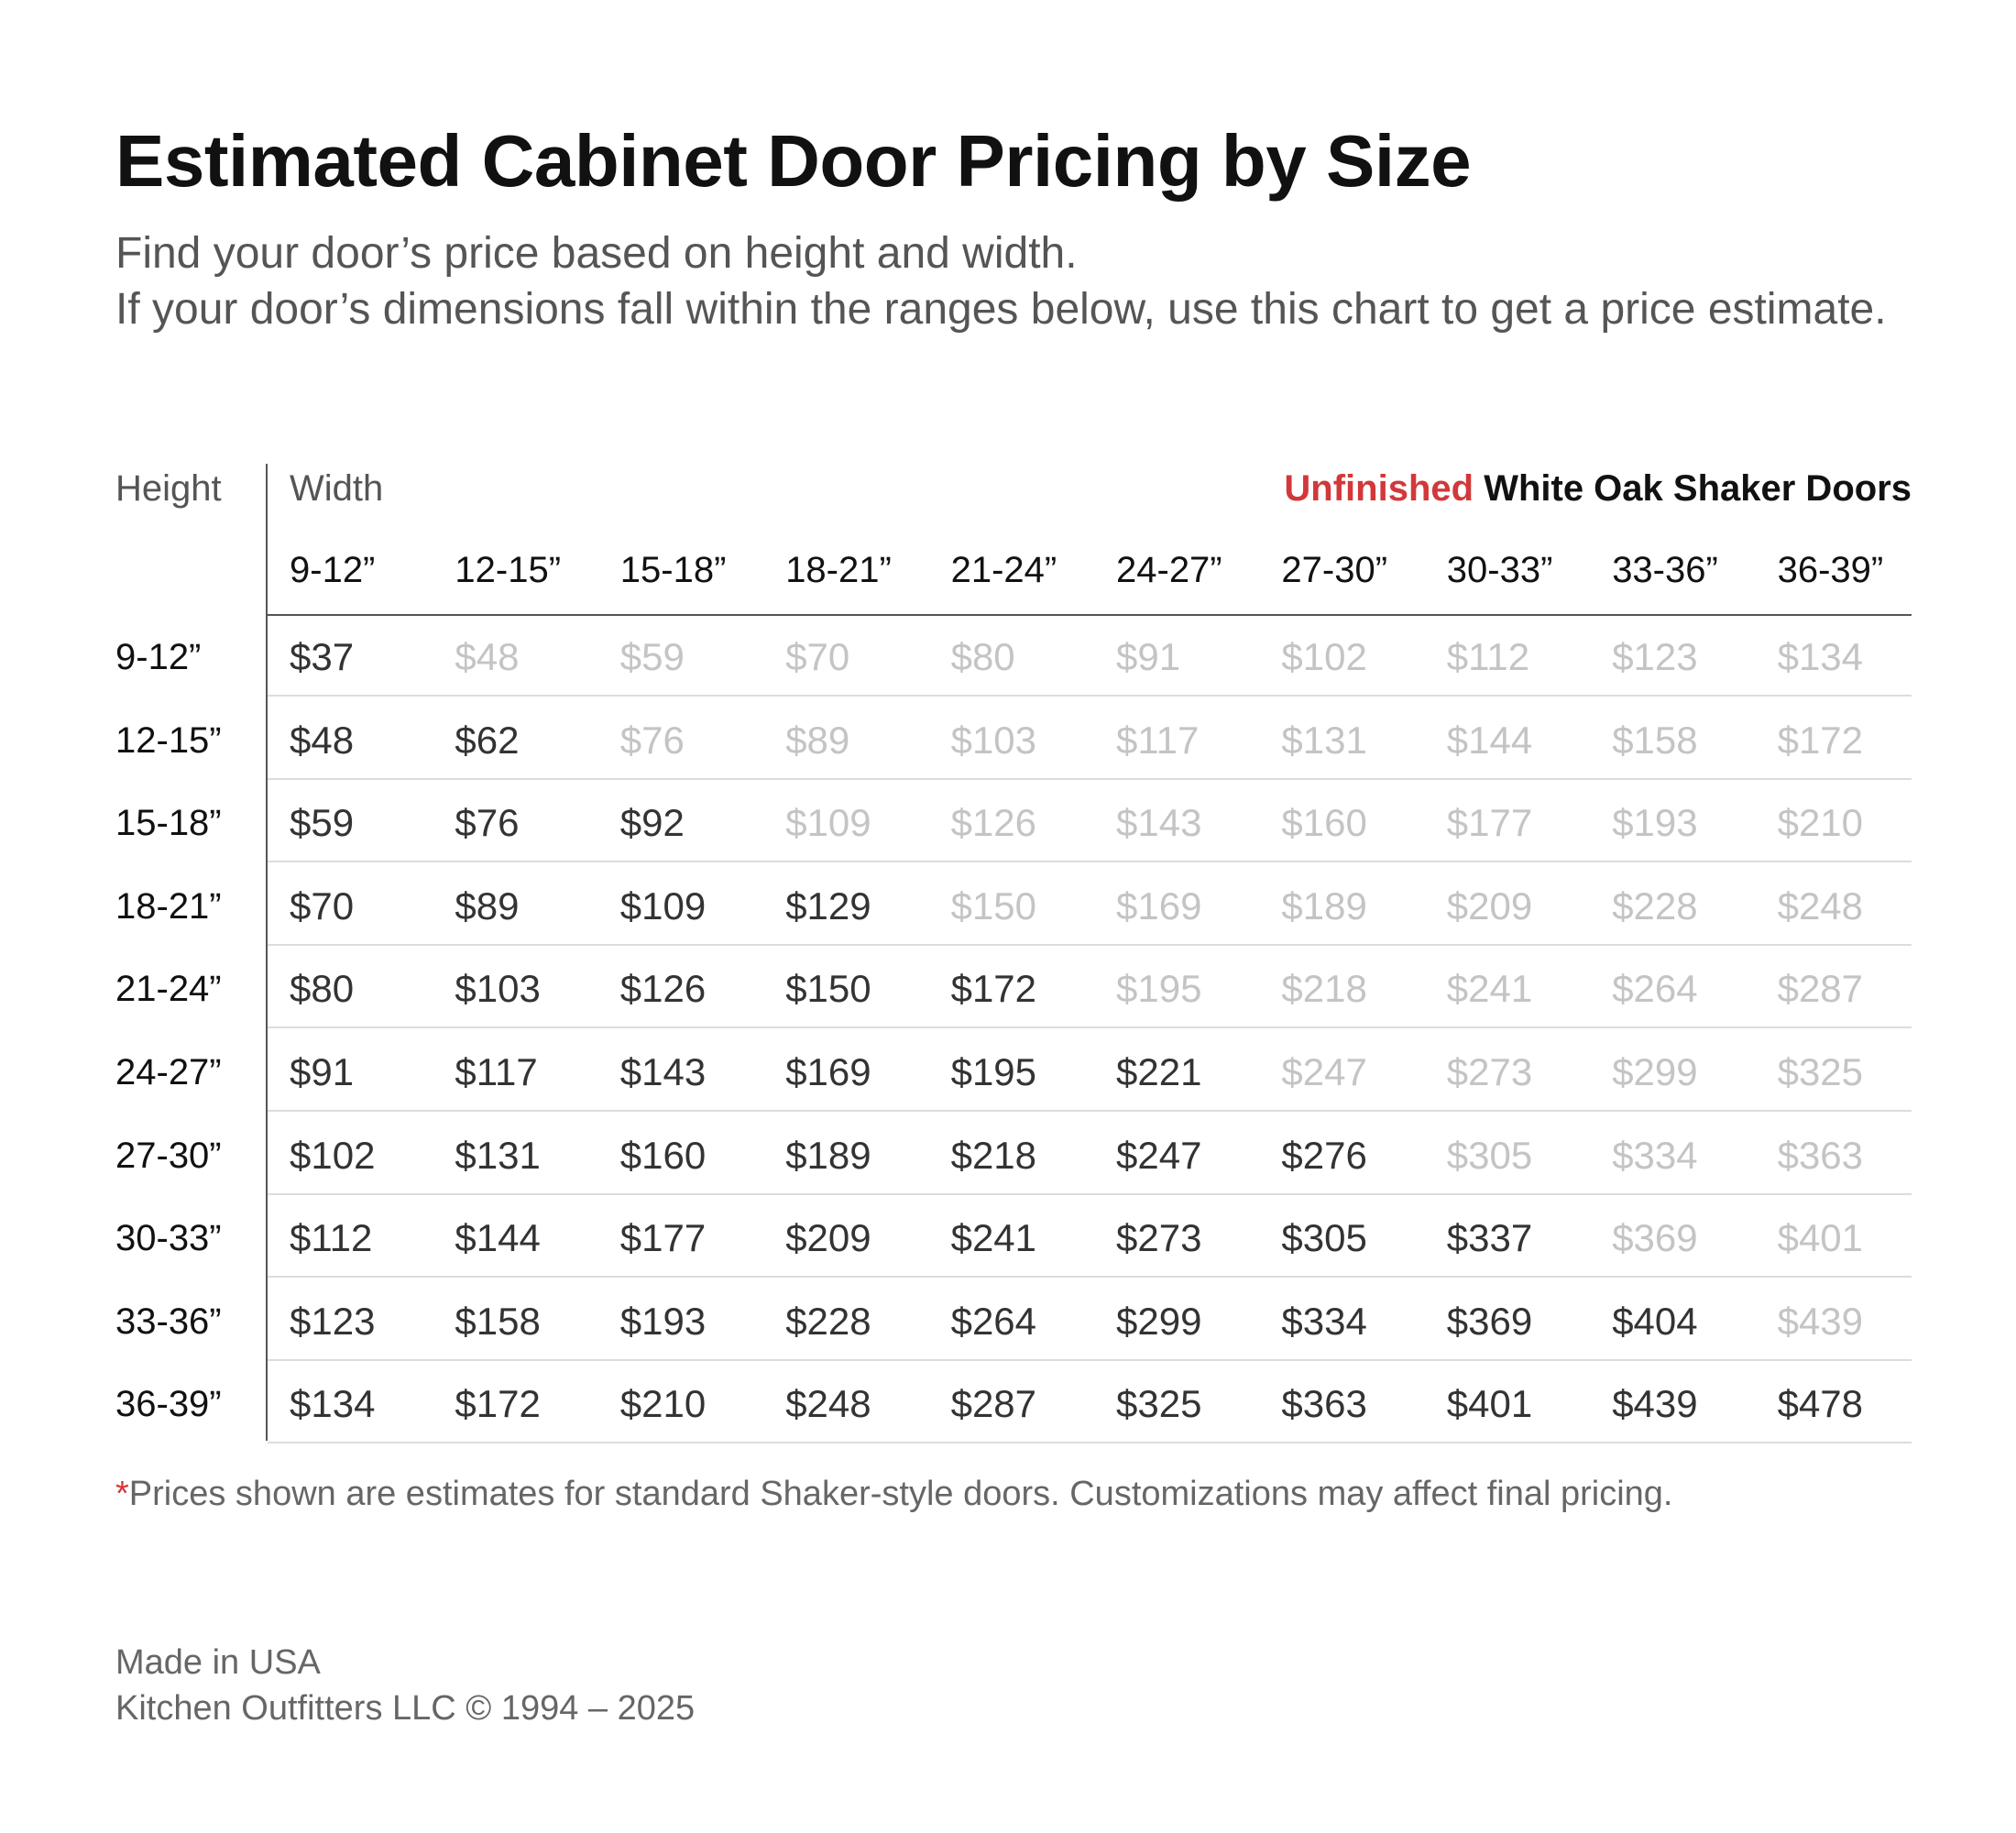  Describe the element at coordinates (168, 488) in the screenshot. I see `height-axis-label: Height` at that location.